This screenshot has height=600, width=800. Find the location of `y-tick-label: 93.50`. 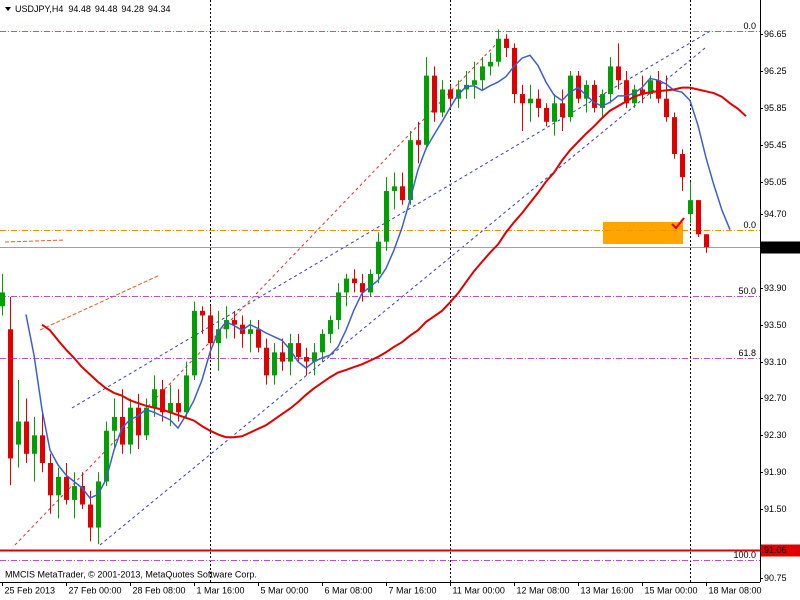

y-tick-label: 93.50 is located at coordinates (775, 325).